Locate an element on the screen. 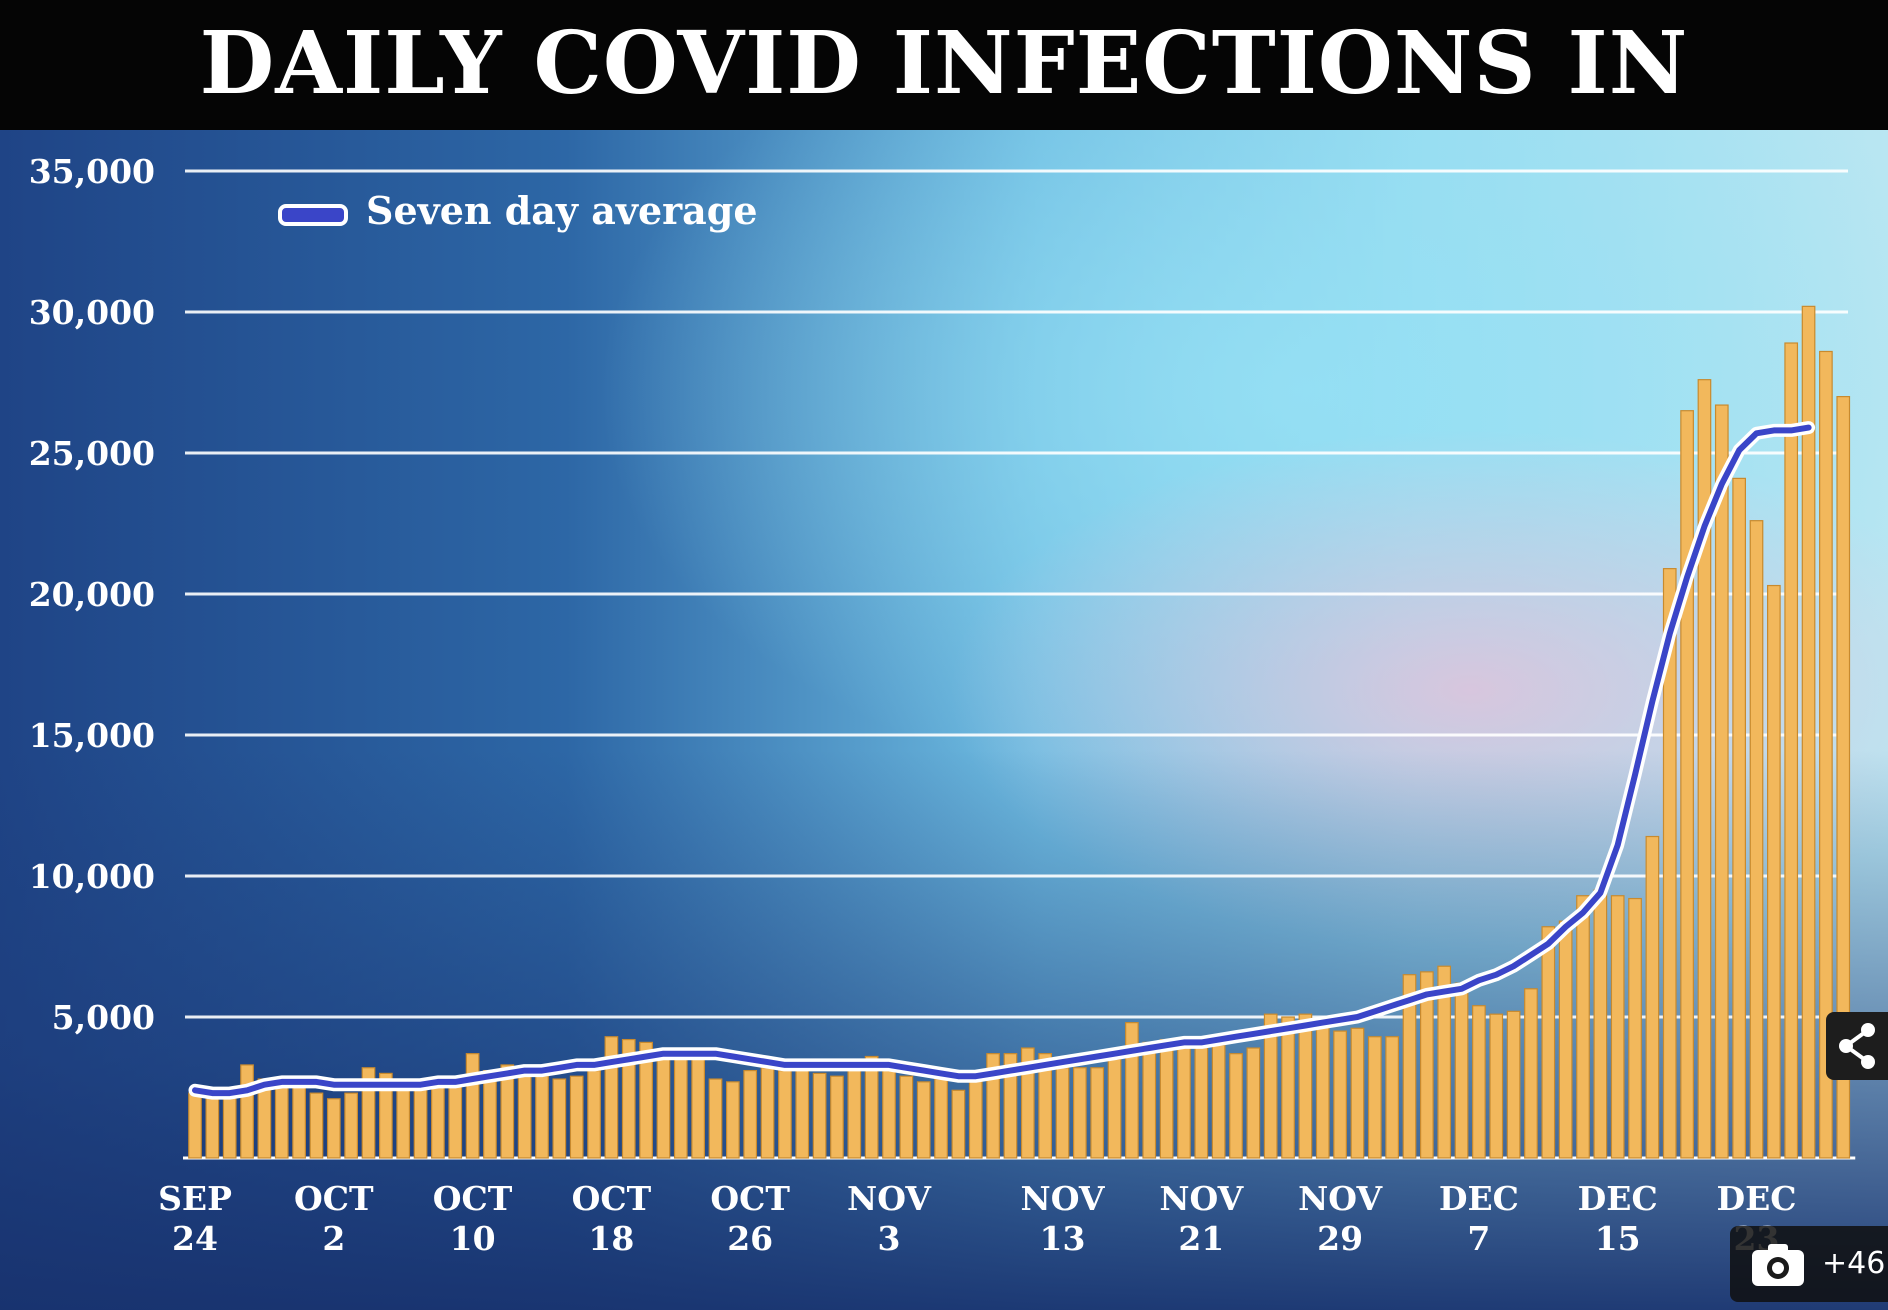 The width and height of the screenshot is (1888, 1310). x-tick-label: 24 is located at coordinates (195, 1238).